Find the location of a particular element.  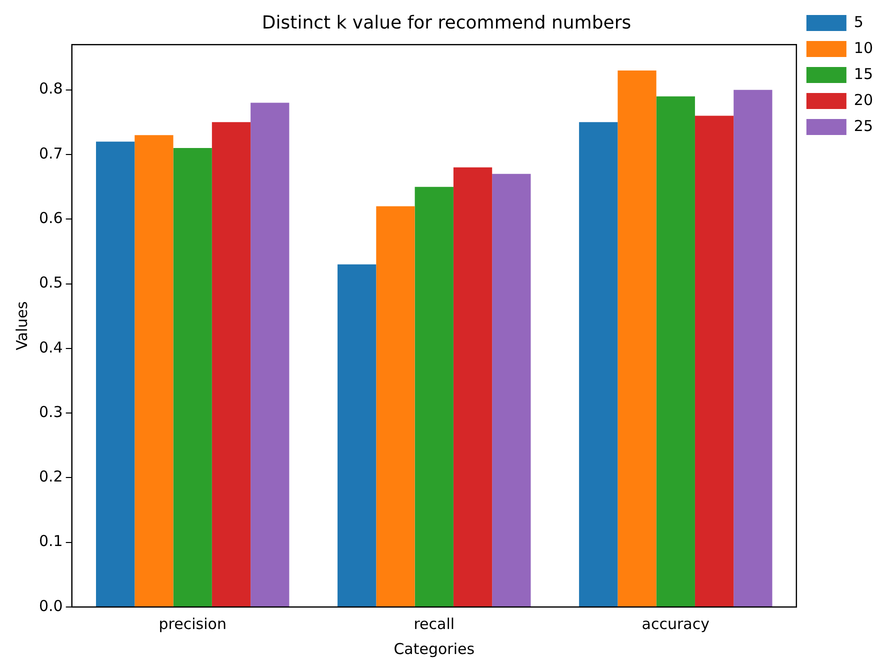

x-tick-label: precision is located at coordinates (192, 623).